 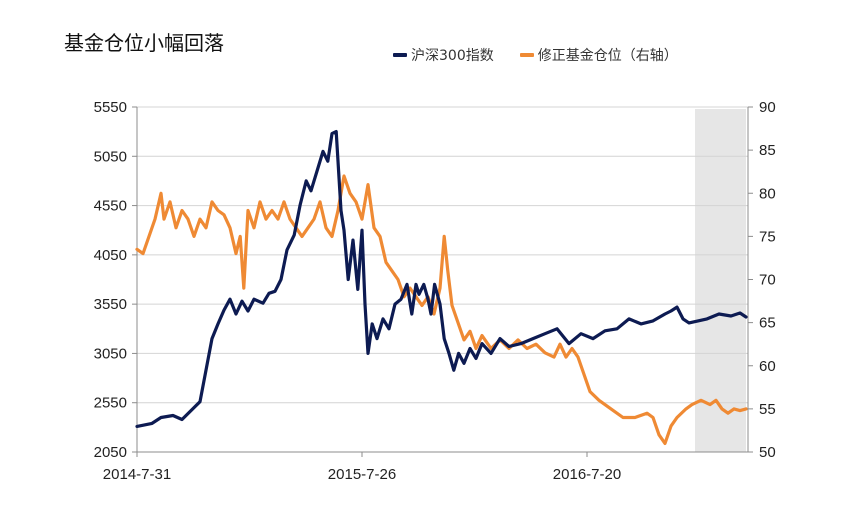 I want to click on legend-swatch-csi300, so click(x=400, y=55).